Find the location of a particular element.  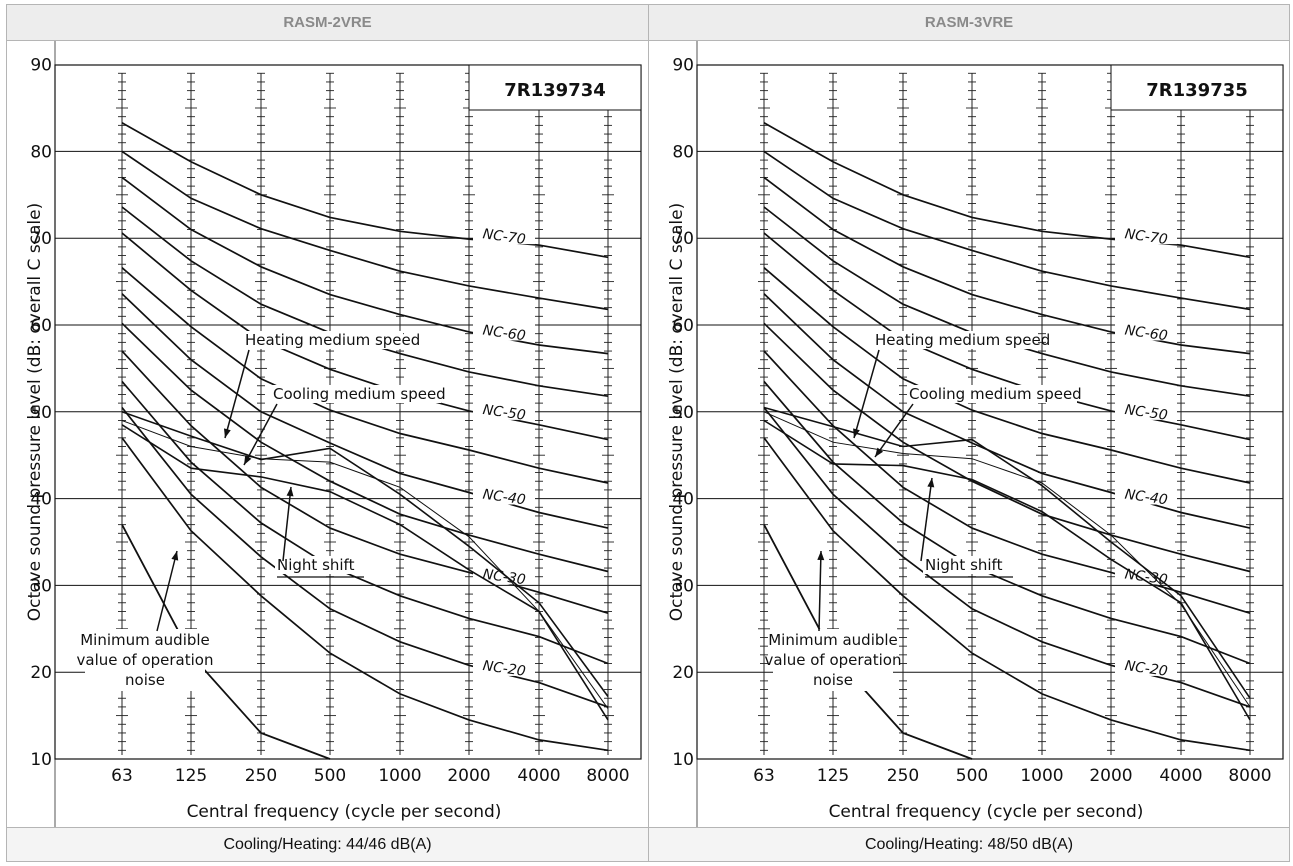

minimum-audible-curve is located at coordinates (226, 642).